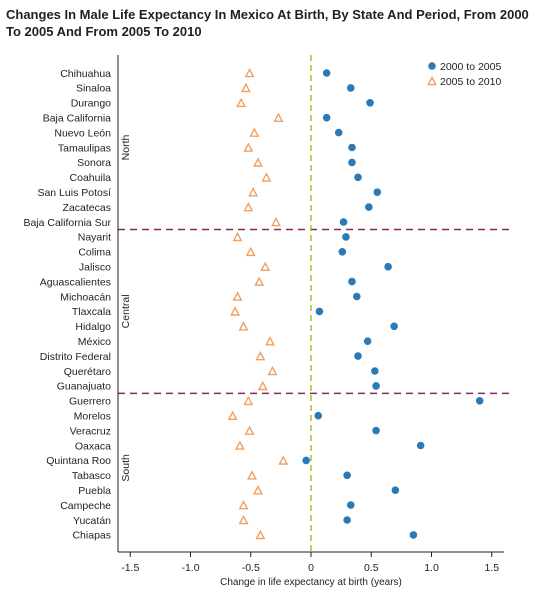 The height and width of the screenshot is (600, 541). I want to click on region-label: North, so click(126, 148).